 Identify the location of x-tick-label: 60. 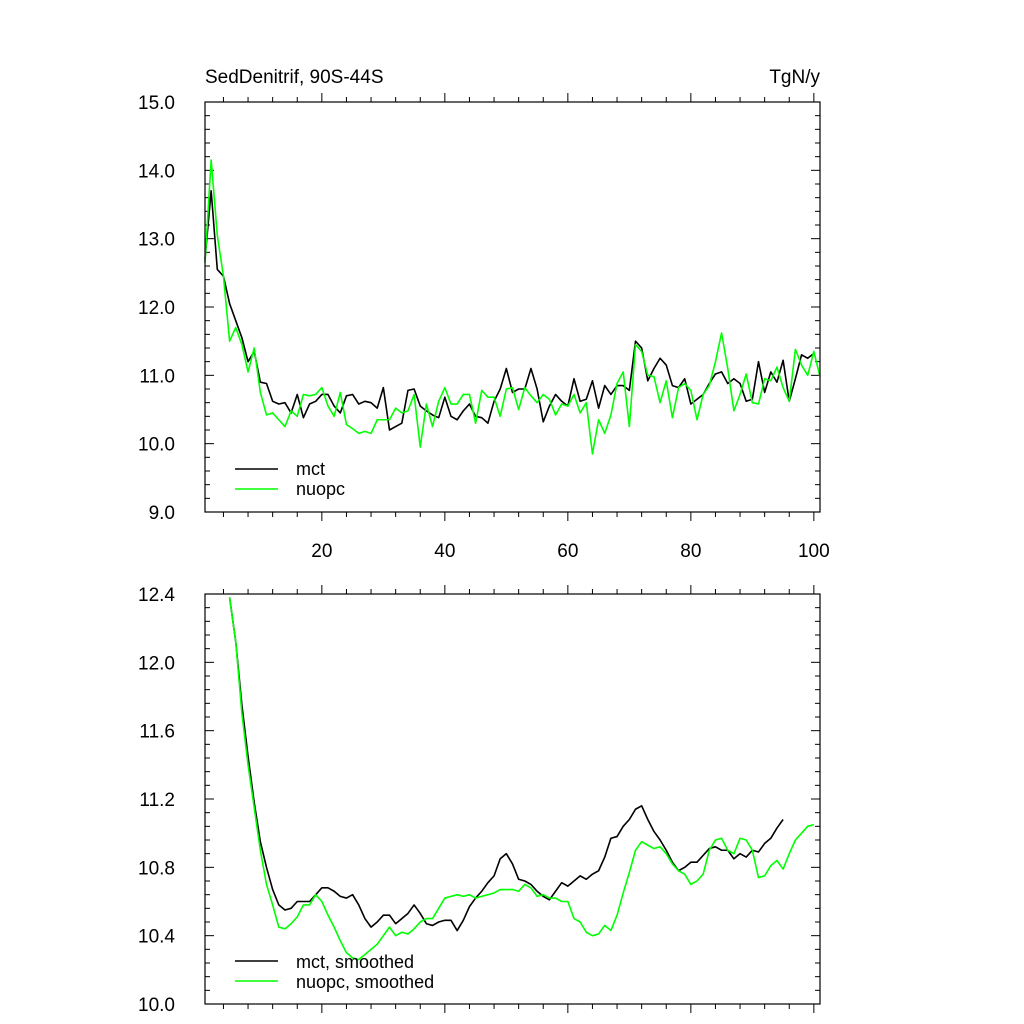
(567, 551).